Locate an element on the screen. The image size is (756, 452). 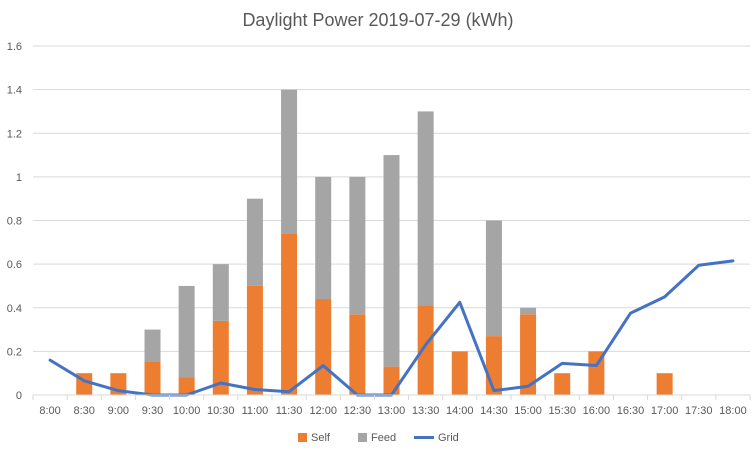
y-tick-label: 0.2 is located at coordinates (14, 352).